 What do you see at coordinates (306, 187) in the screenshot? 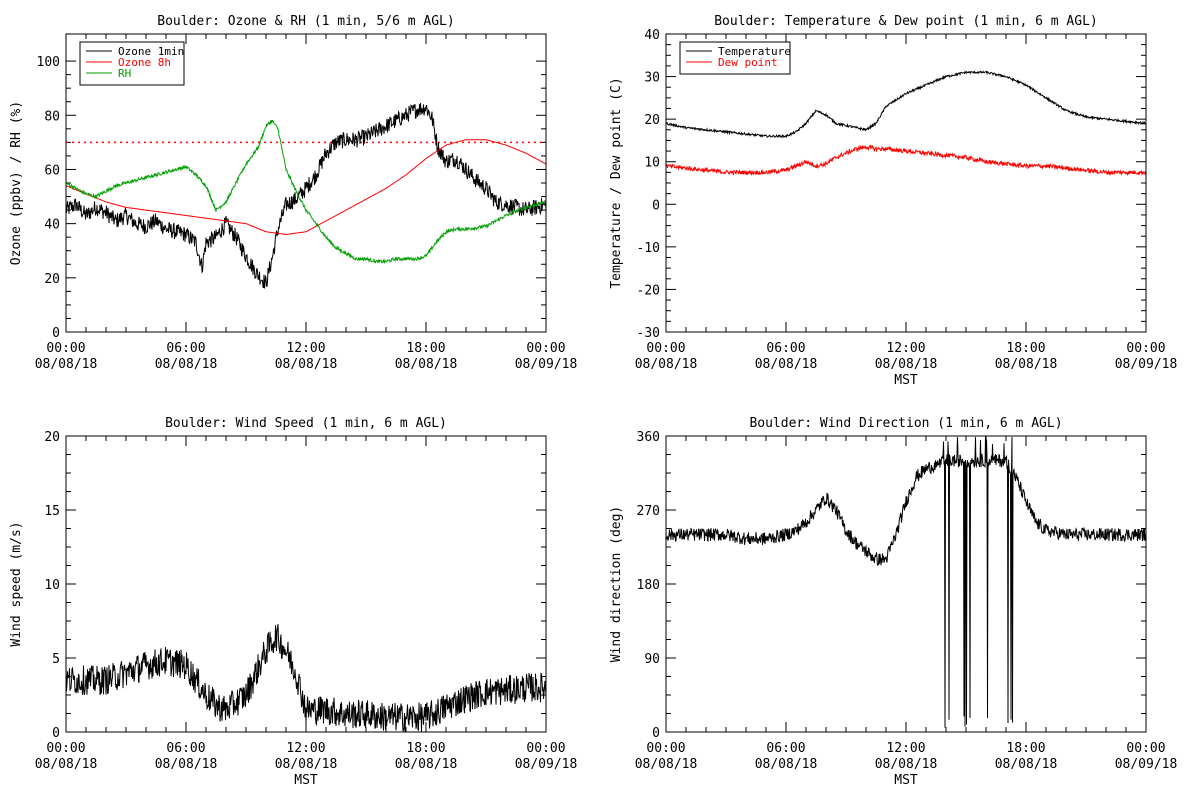
I see `series-line-ozone-8h` at bounding box center [306, 187].